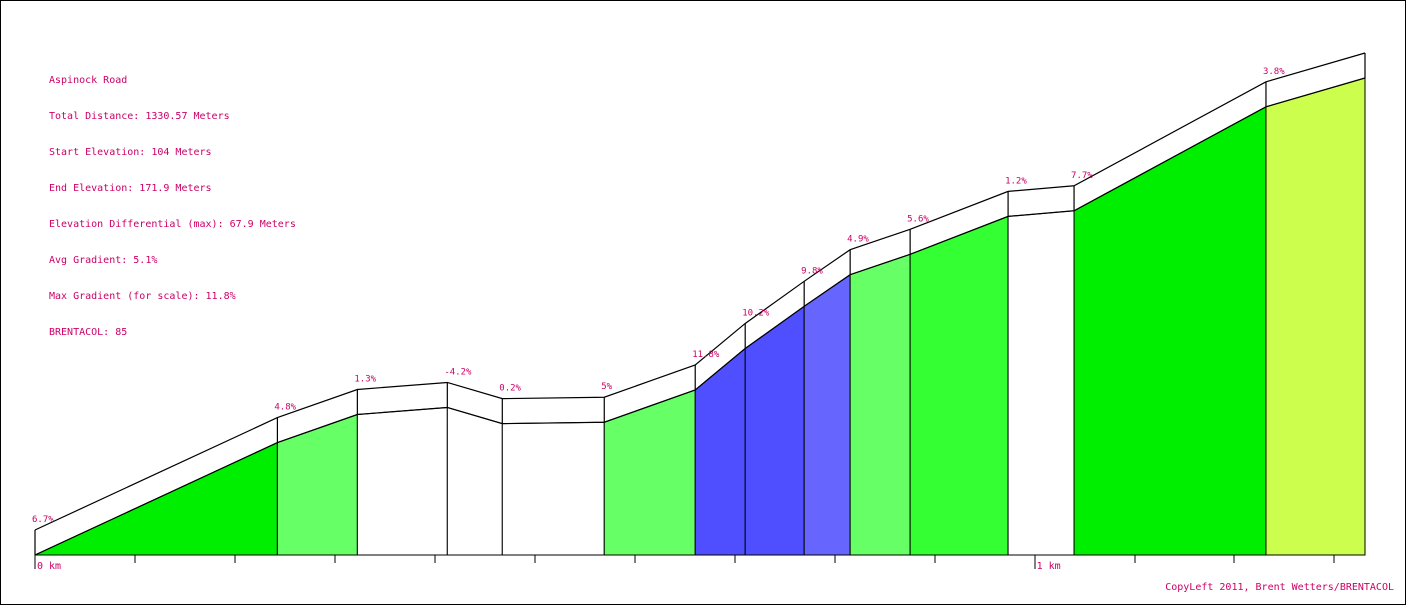 Image resolution: width=1406 pixels, height=605 pixels. What do you see at coordinates (130, 188) in the screenshot?
I see `end-elevation: End Elevation: 171.9 Meters` at bounding box center [130, 188].